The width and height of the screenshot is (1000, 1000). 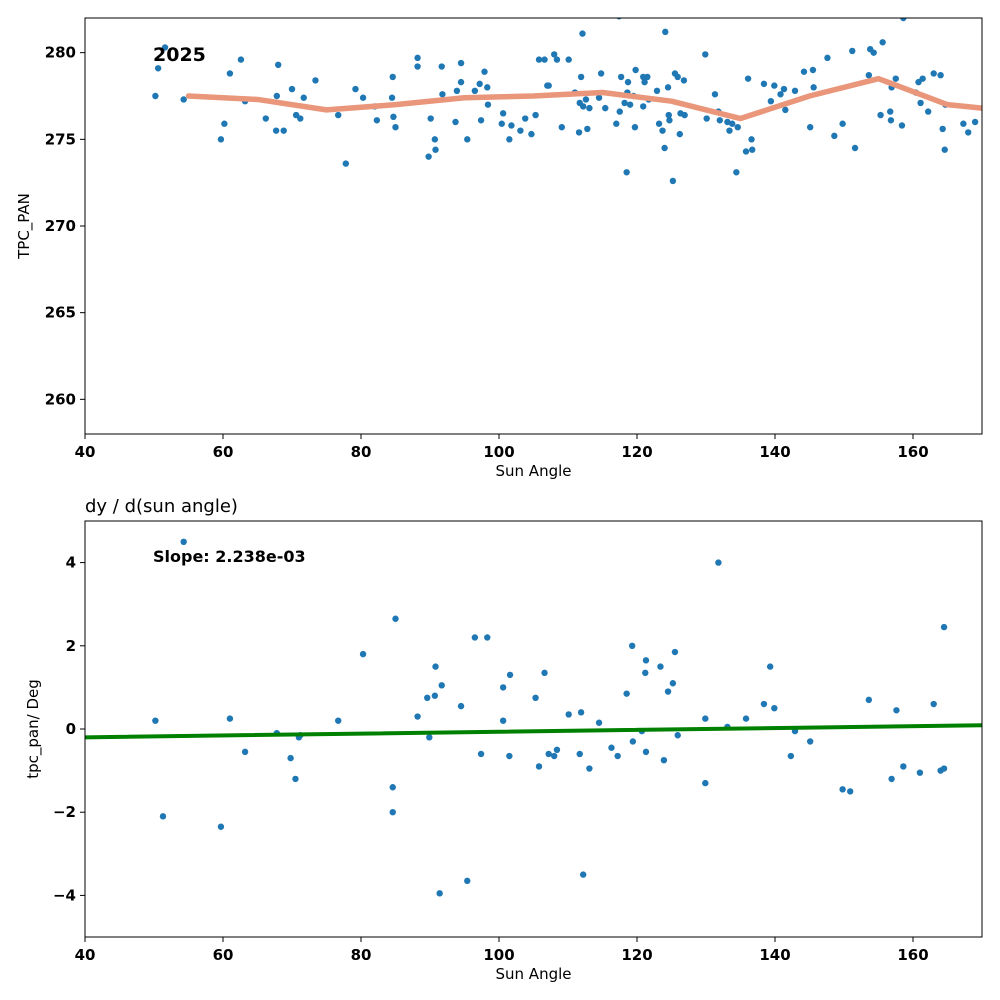 What do you see at coordinates (912, 452) in the screenshot?
I see `top-x-tick-label: 160` at bounding box center [912, 452].